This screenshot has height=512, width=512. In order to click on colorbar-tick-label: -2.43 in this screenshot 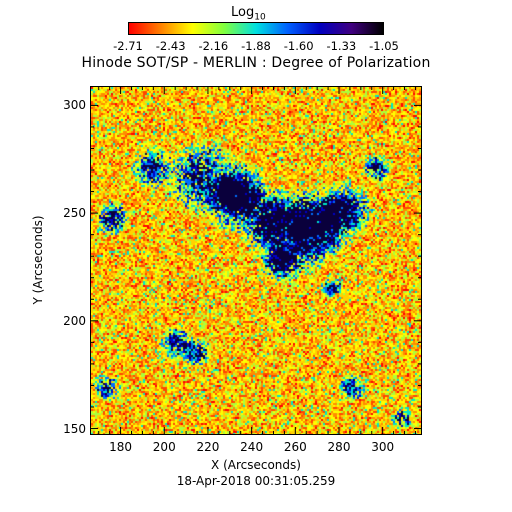, I will do `click(170, 46)`.